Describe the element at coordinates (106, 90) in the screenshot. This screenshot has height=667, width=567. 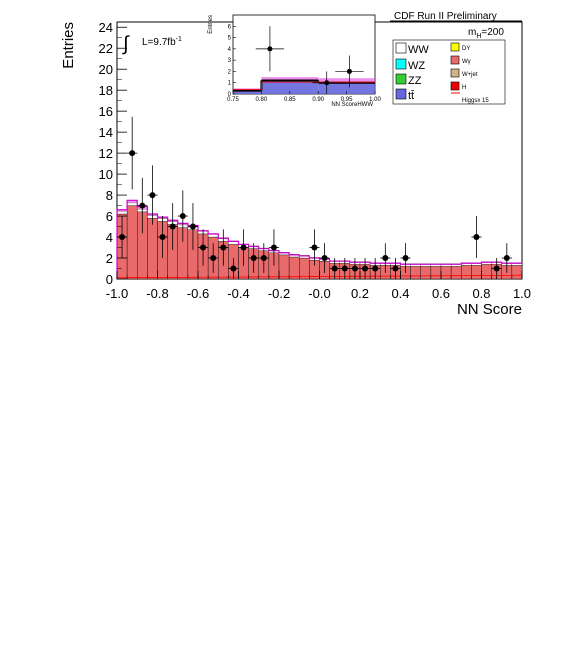
I see `y-tick-label: 18` at that location.